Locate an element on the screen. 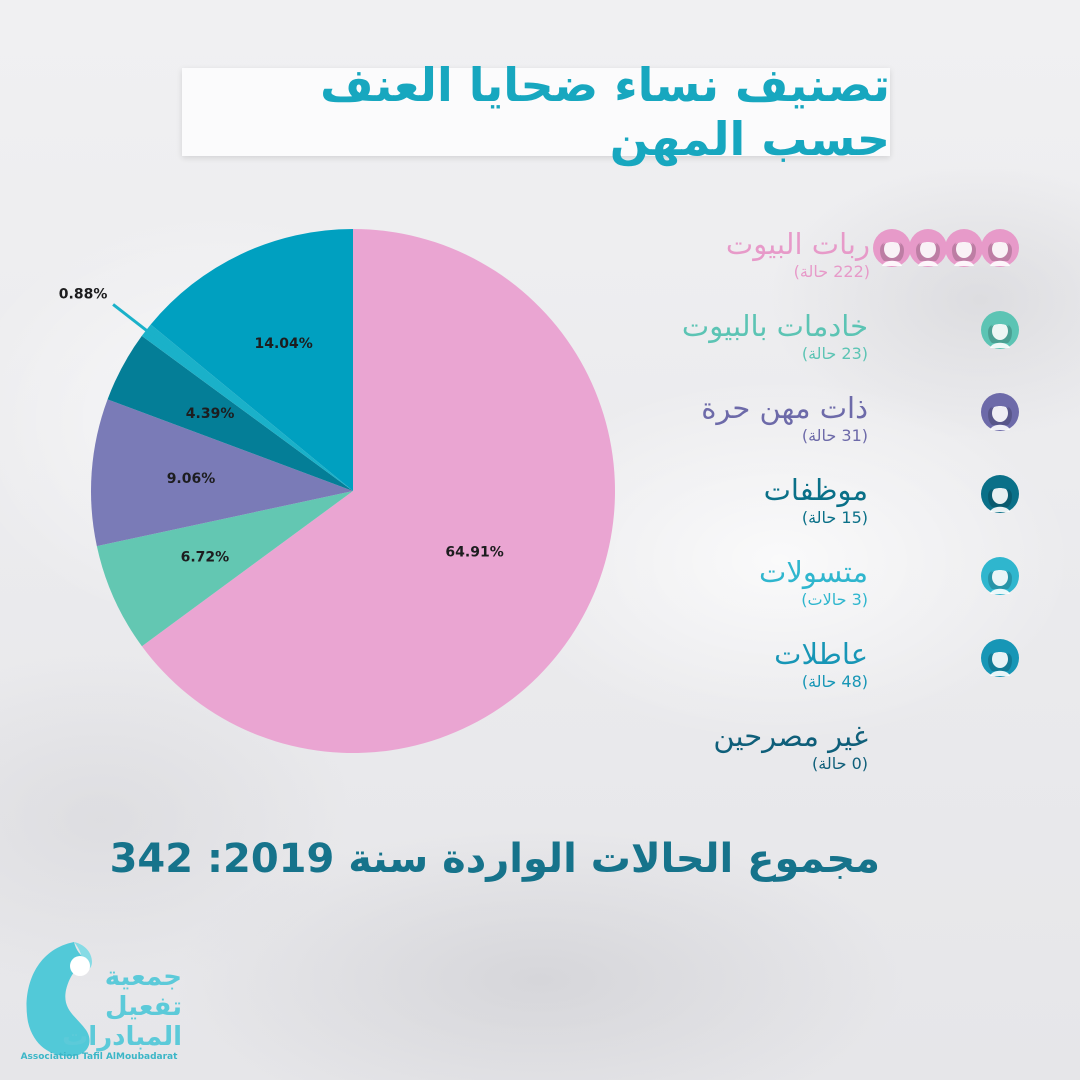 Image resolution: width=1080 pixels, height=1080 pixels. legend-count: (48 حالة) is located at coordinates (834, 681).